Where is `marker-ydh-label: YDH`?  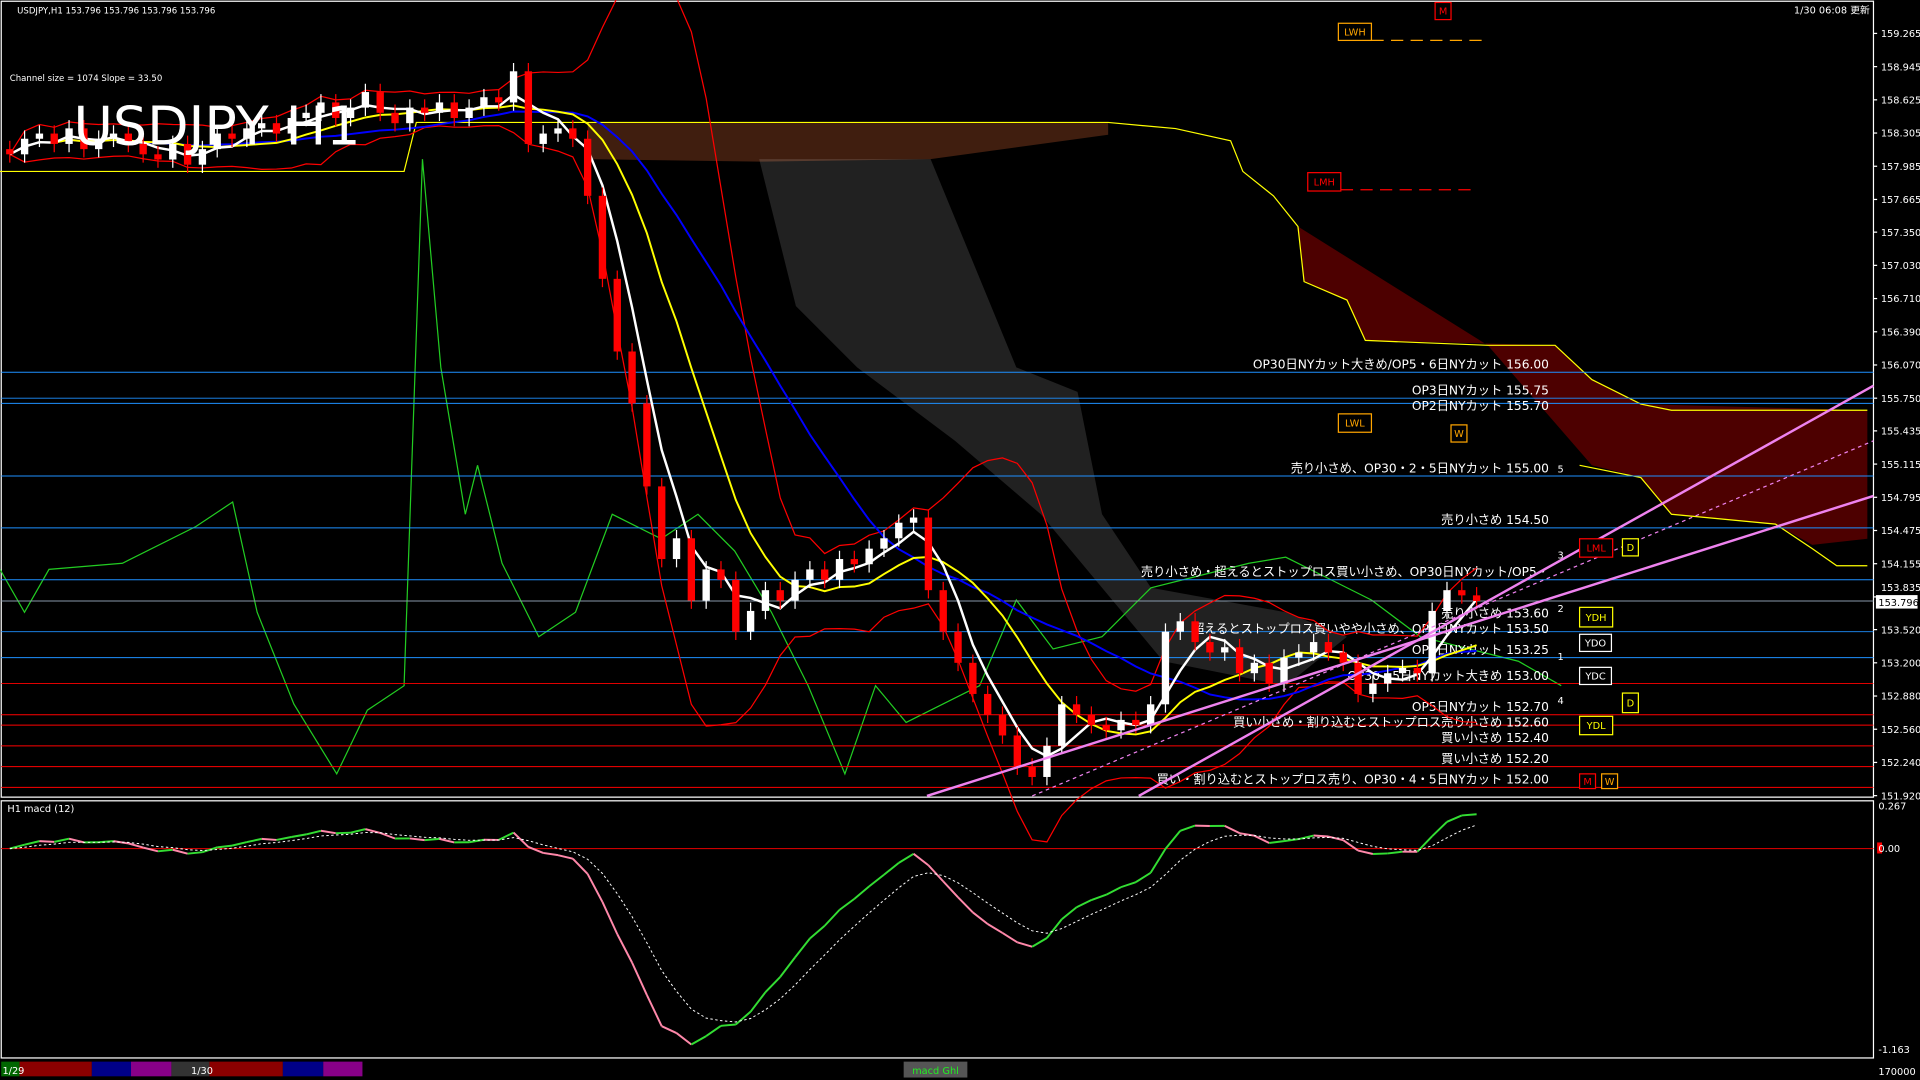 marker-ydh-label: YDH is located at coordinates (1596, 618).